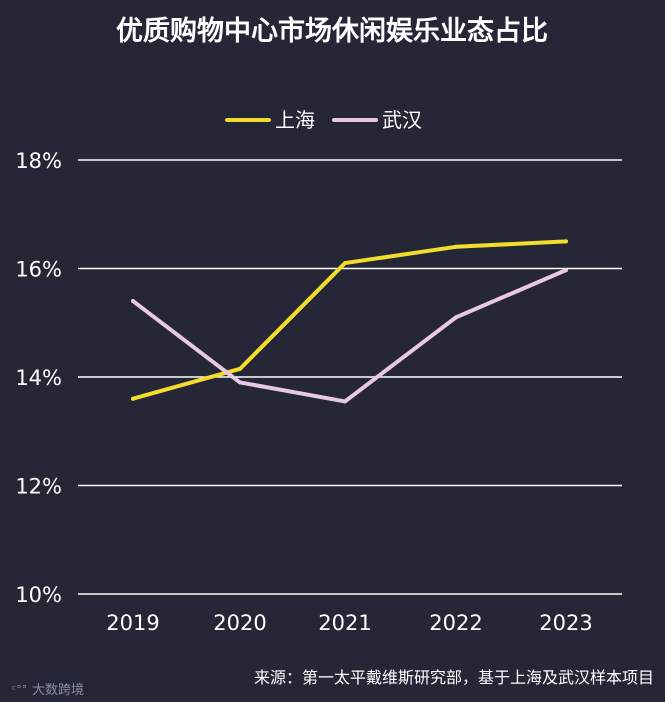 The height and width of the screenshot is (702, 665). Describe the element at coordinates (19, 689) in the screenshot. I see `watermark-logo-mark: ᶜ°°` at that location.